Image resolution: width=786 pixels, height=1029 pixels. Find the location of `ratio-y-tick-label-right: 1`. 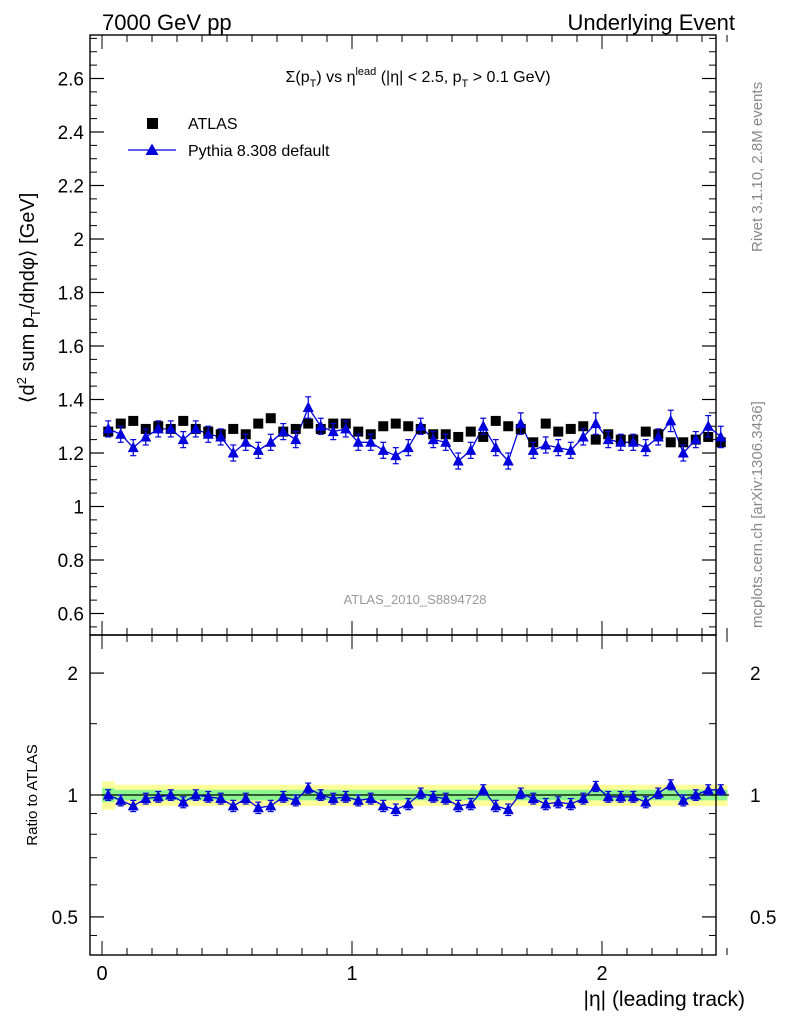

ratio-y-tick-label-right: 1 is located at coordinates (755, 796).